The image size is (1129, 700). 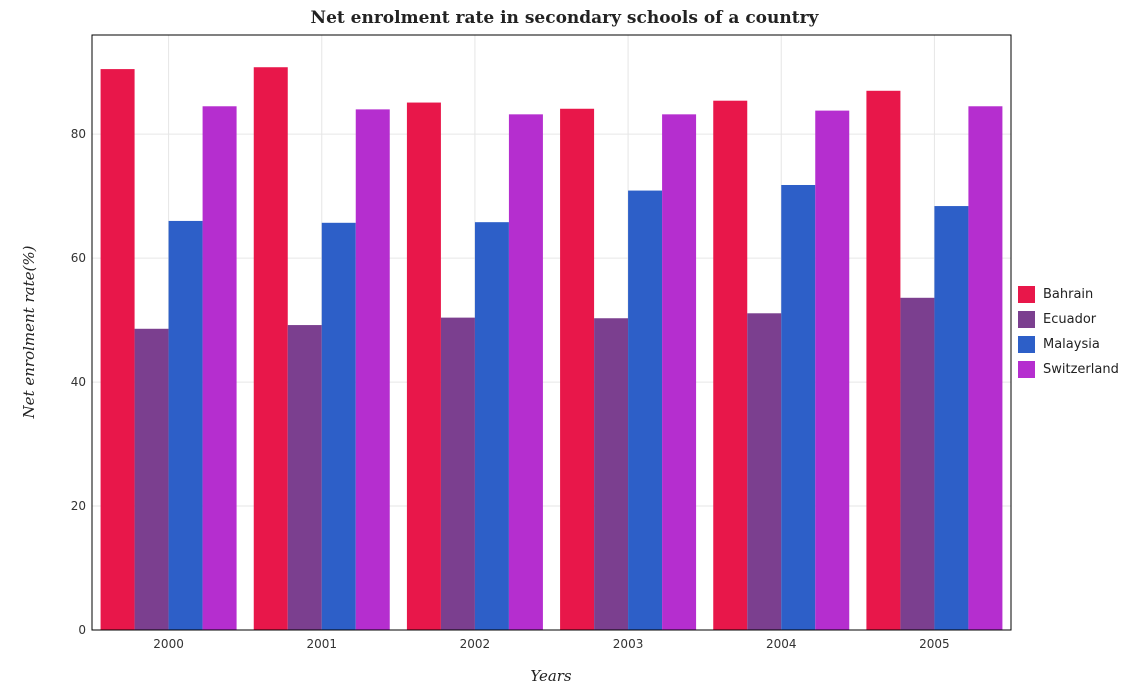 I want to click on bar-switzerland-2004, so click(x=832, y=370).